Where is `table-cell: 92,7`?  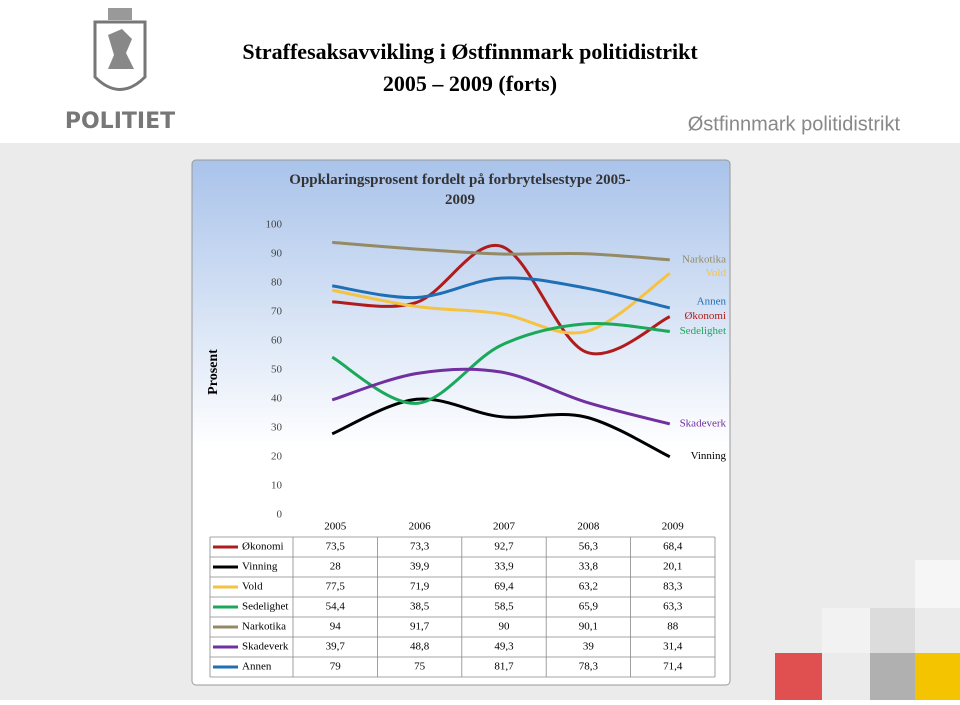 table-cell: 92,7 is located at coordinates (504, 547).